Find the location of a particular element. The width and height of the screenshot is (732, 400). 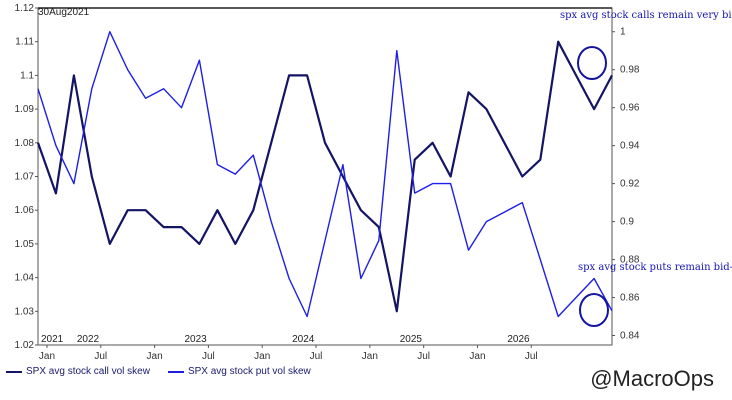

left-tick-label: 1.03 is located at coordinates (25, 311).